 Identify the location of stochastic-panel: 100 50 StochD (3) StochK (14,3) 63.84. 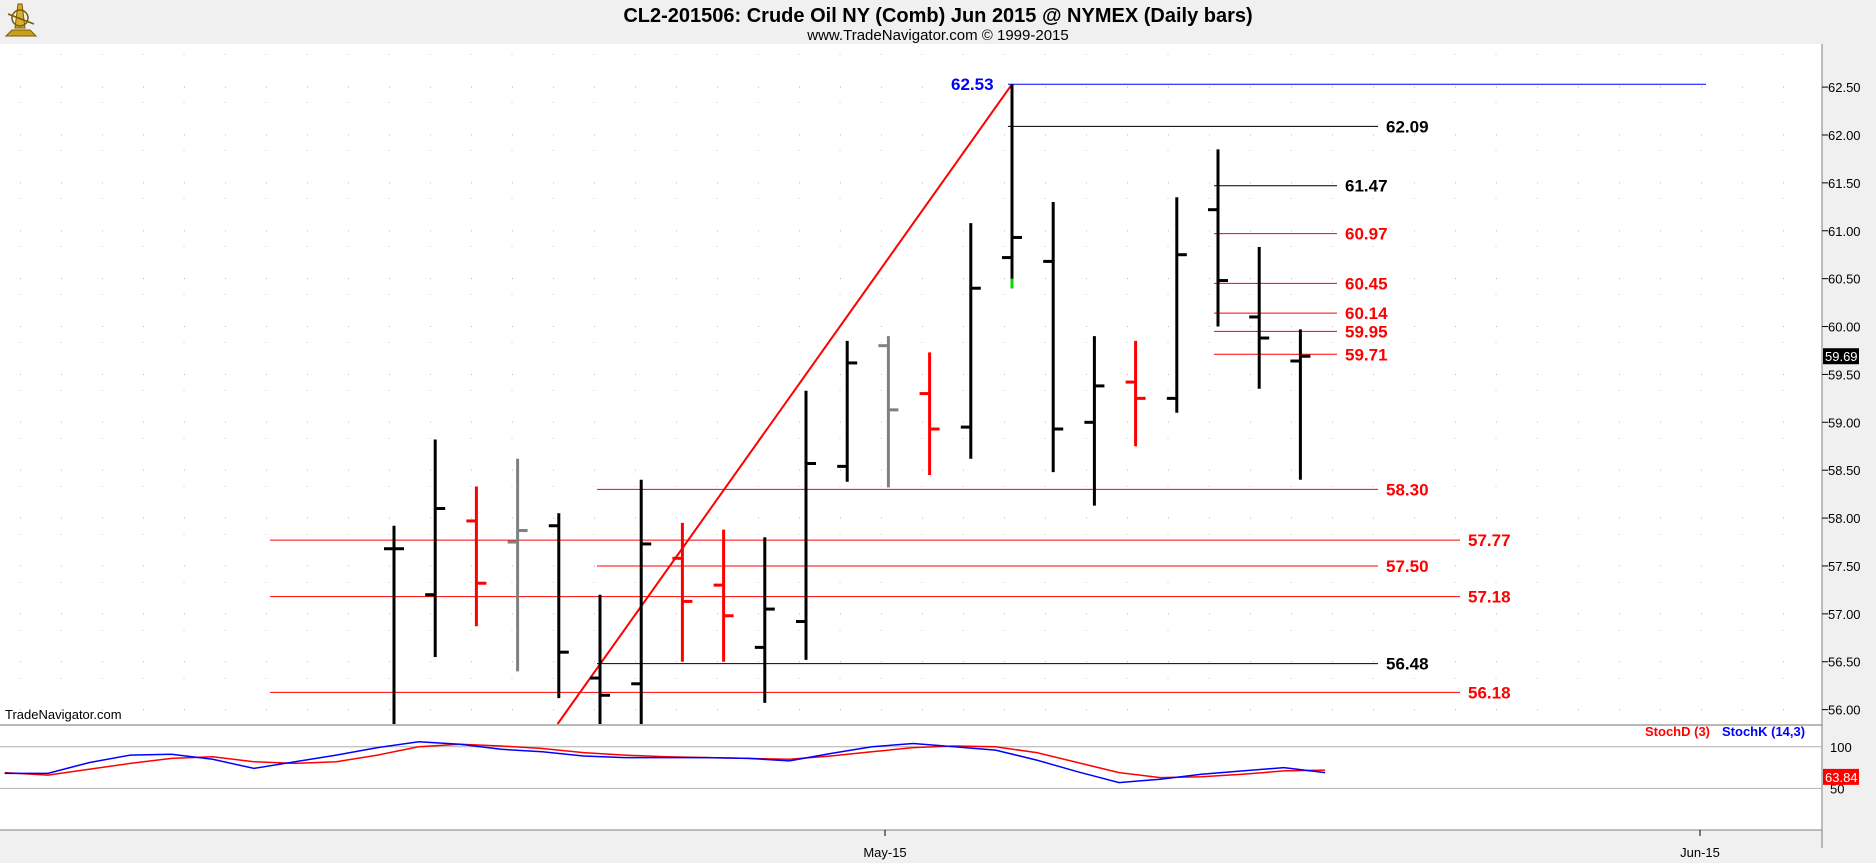
(929, 760).